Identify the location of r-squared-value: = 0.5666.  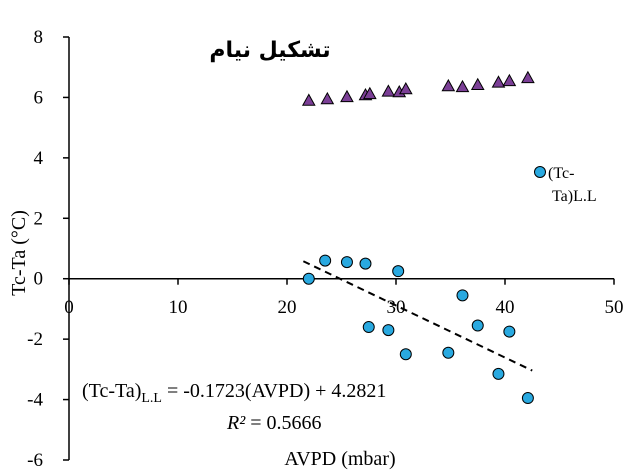
(283, 423).